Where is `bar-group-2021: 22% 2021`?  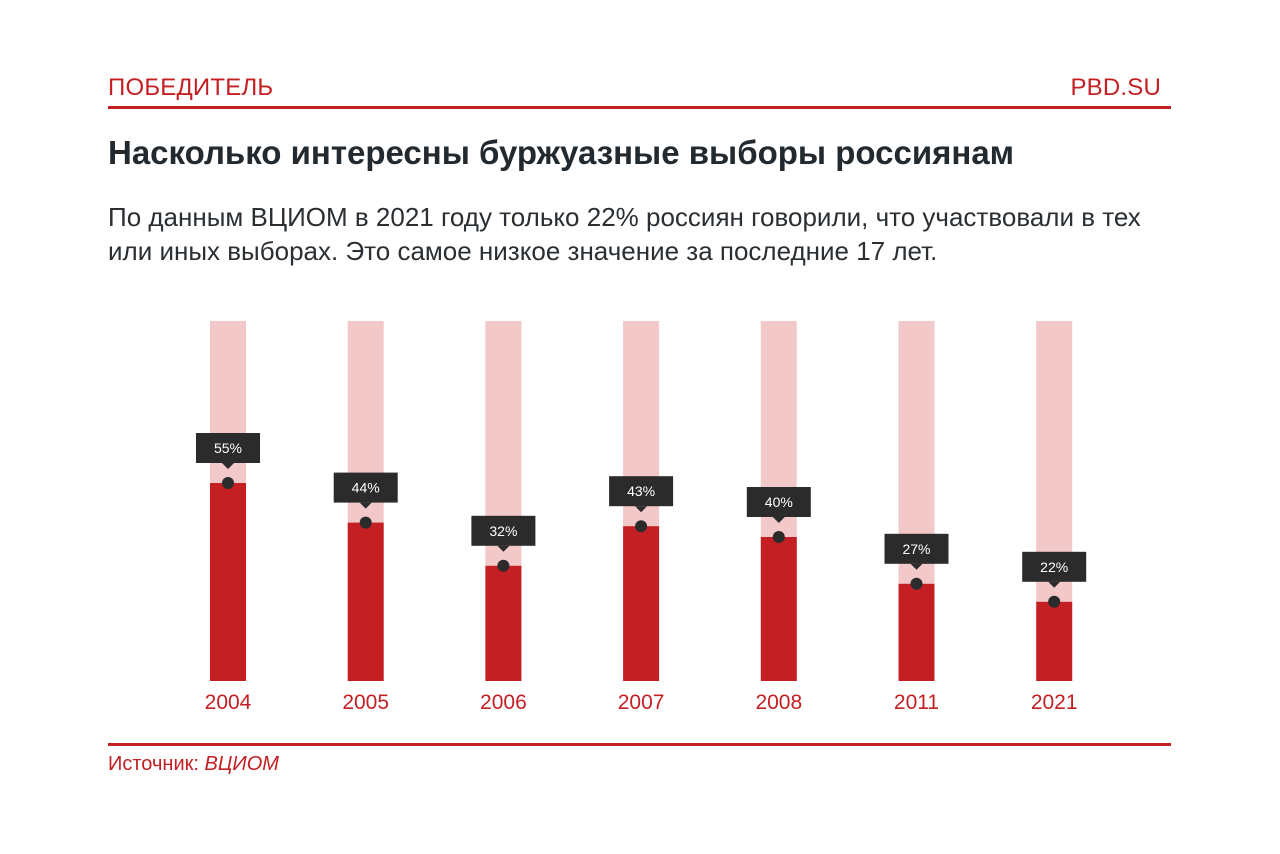
bar-group-2021: 22% 2021 is located at coordinates (1054, 517).